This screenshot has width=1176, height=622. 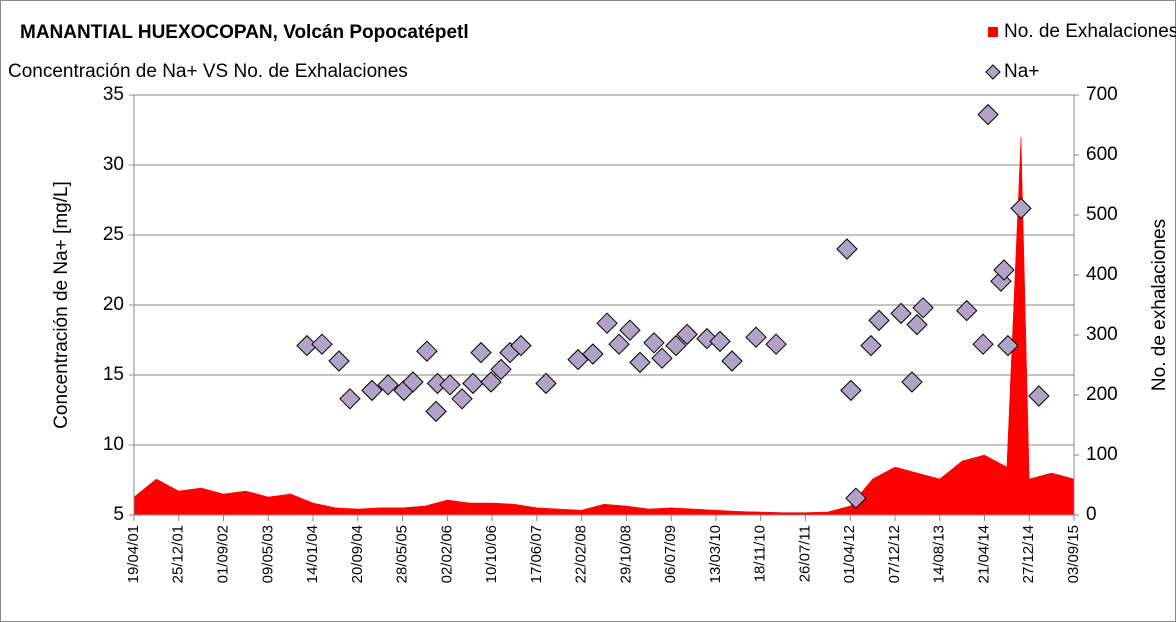 What do you see at coordinates (61, 305) in the screenshot?
I see `y-axis-label: Concentración de Na+ [mg/L]` at bounding box center [61, 305].